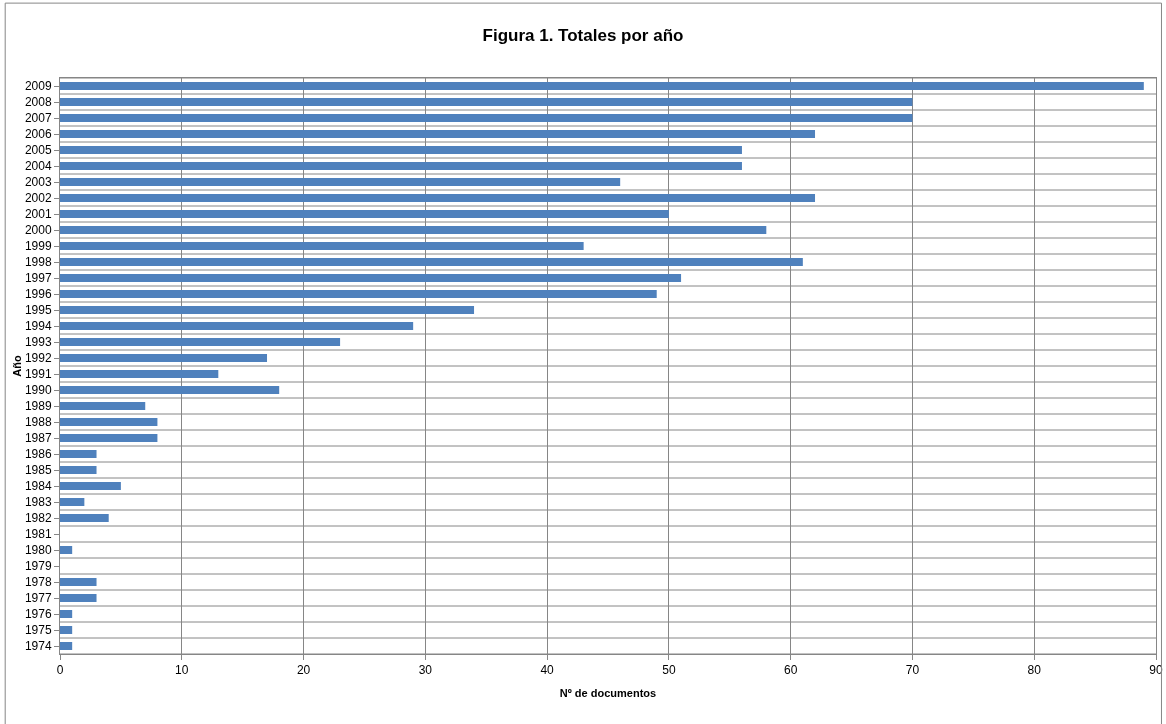 This screenshot has height=724, width=1166. I want to click on y-tick-label: 2000, so click(38, 230).